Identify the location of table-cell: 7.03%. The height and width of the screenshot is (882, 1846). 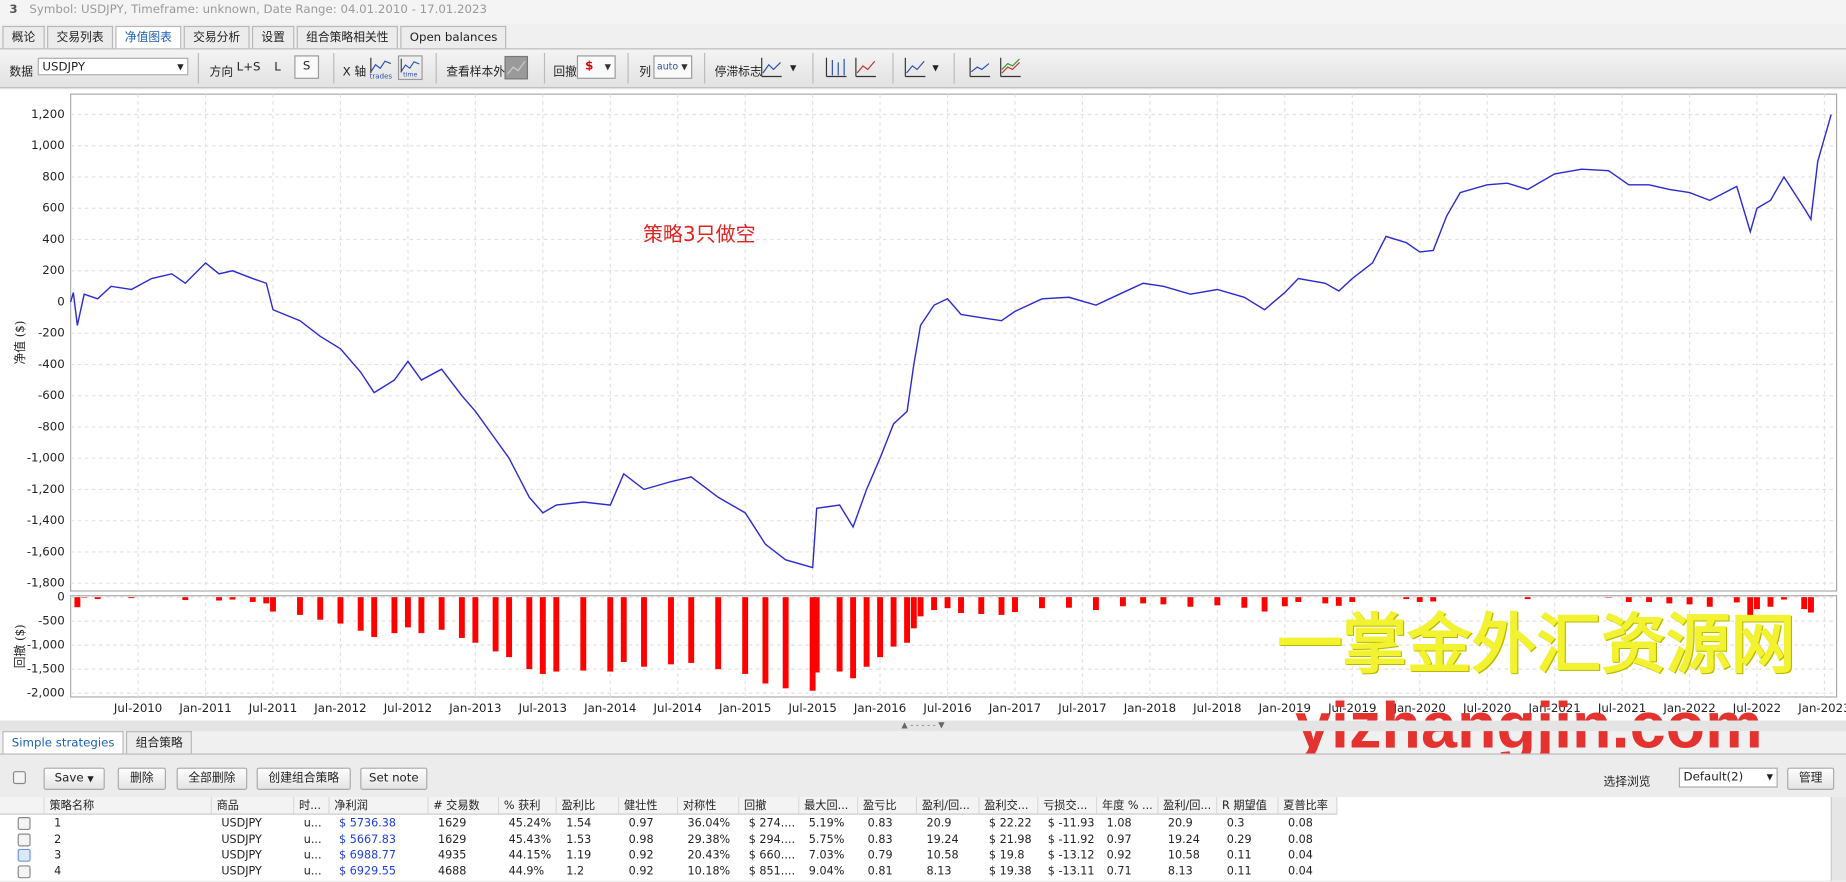
(833, 855).